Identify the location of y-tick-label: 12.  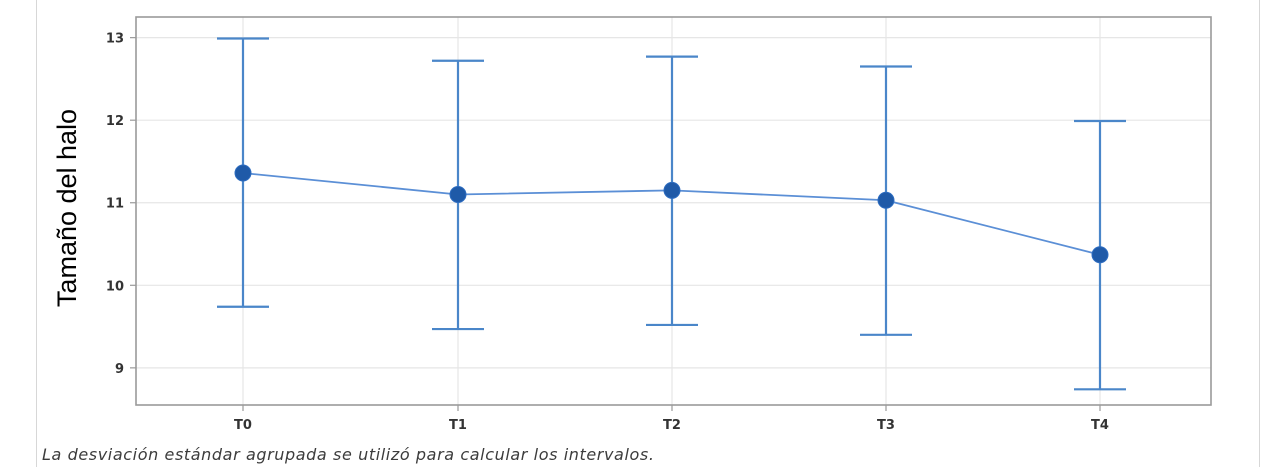
(115, 121).